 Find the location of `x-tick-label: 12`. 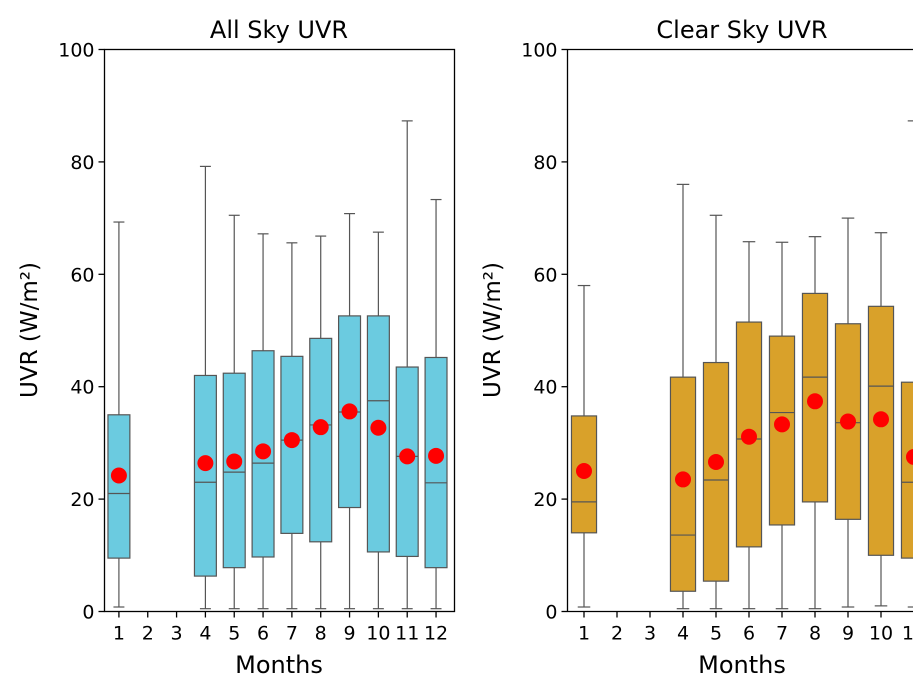

x-tick-label: 12 is located at coordinates (436, 634).